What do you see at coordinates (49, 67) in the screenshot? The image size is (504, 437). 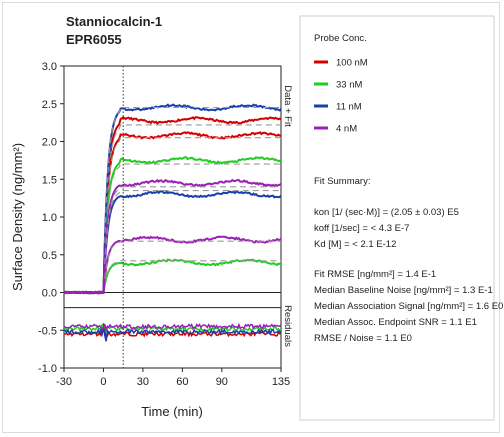 I see `y-tick-label: 3.0` at bounding box center [49, 67].